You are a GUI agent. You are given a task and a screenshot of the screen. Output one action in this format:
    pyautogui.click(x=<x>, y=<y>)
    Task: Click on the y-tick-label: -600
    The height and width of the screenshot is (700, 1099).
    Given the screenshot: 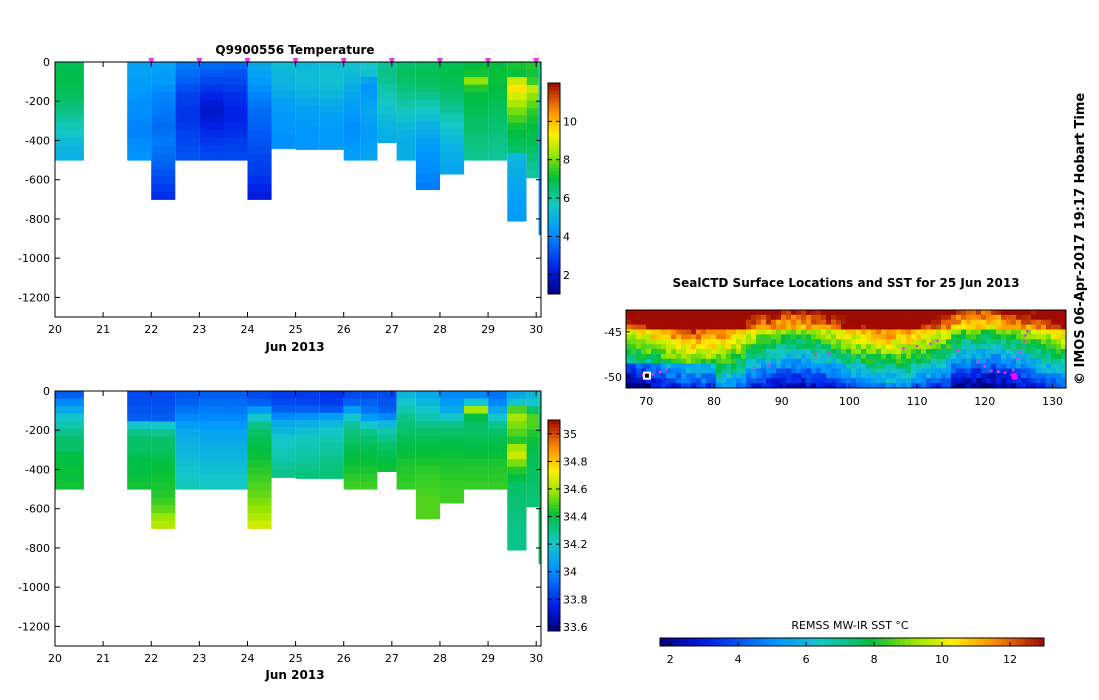 What is the action you would take?
    pyautogui.click(x=37, y=180)
    